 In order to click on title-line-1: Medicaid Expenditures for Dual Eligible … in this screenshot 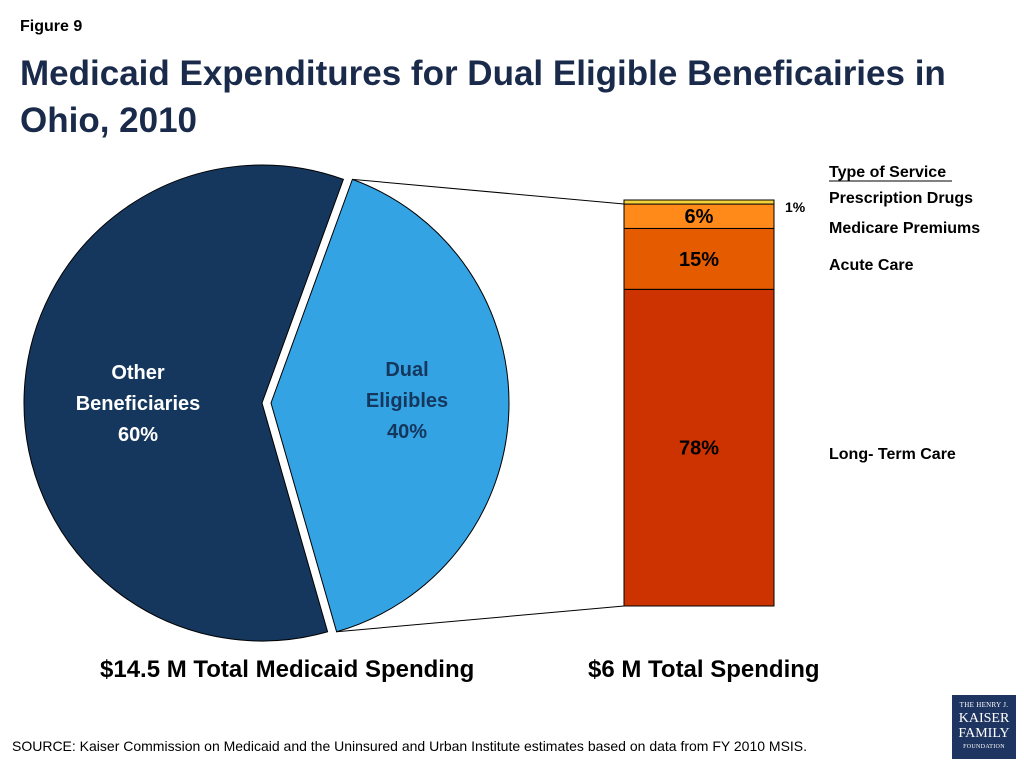, I will do `click(483, 73)`.